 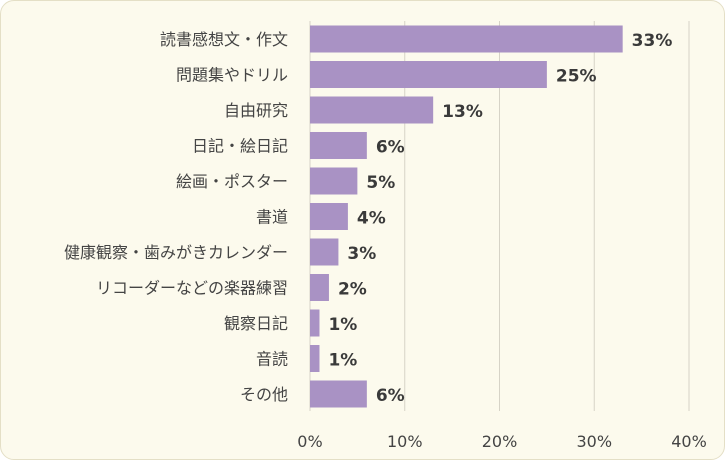 I want to click on category-label: 書道, so click(x=272, y=217).